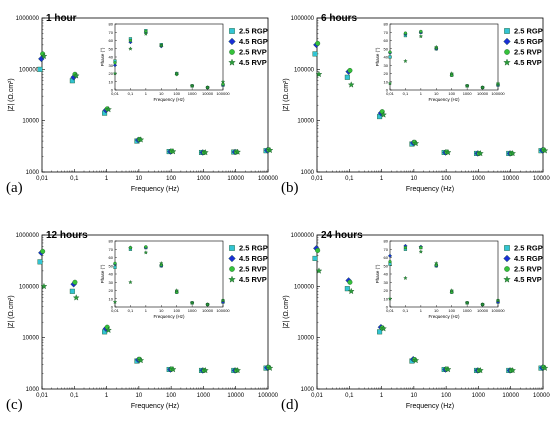 The height and width of the screenshot is (434, 550). I want to click on panel-letter: (a), so click(14, 188).